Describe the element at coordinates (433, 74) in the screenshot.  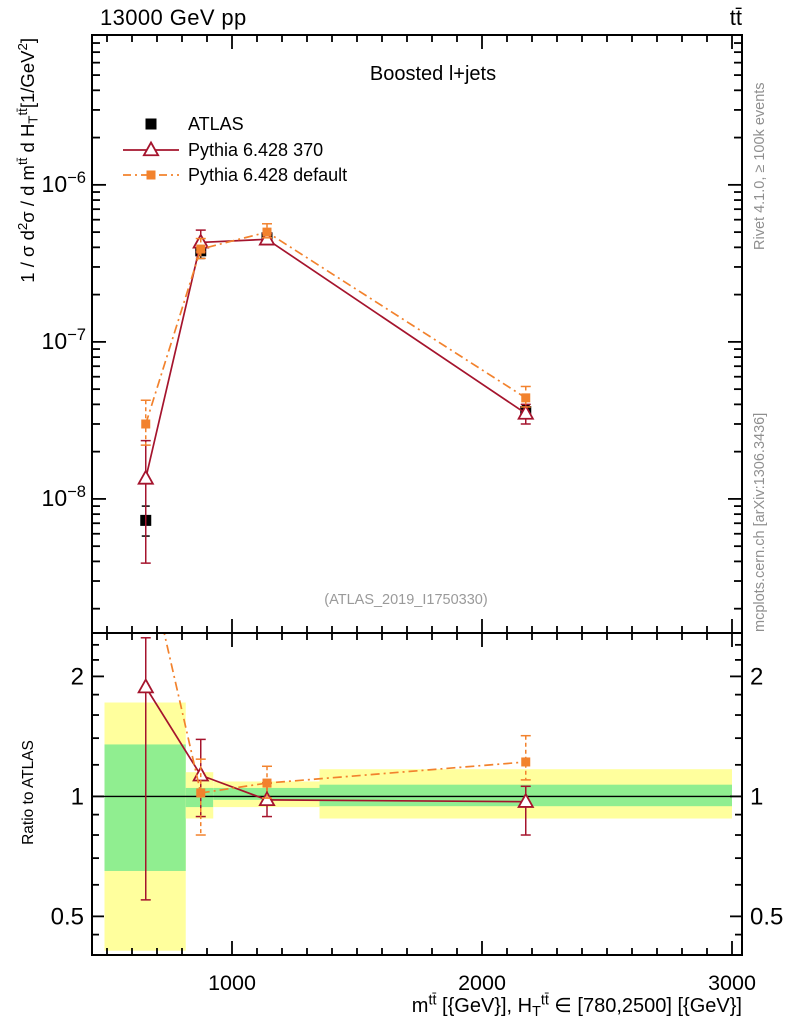
I see `plot-title: Boosted l+jets` at that location.